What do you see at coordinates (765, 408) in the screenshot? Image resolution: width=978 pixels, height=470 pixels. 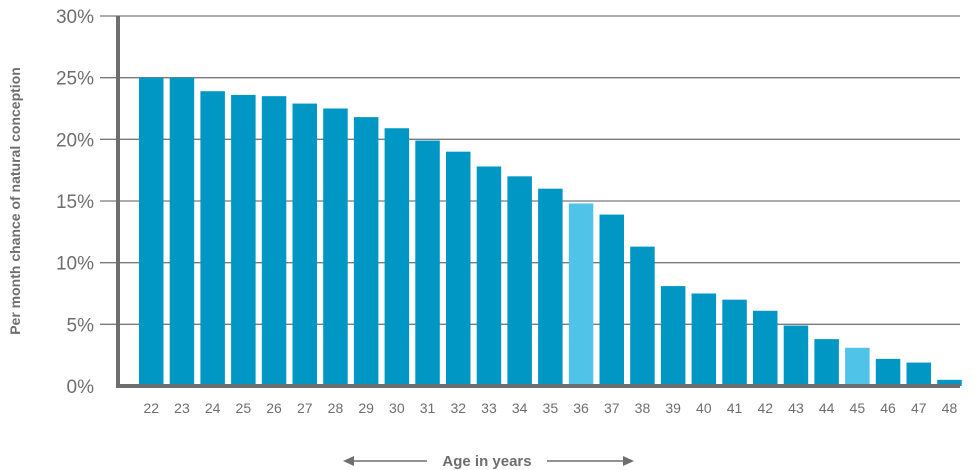 I see `x-tick-label: 42` at bounding box center [765, 408].